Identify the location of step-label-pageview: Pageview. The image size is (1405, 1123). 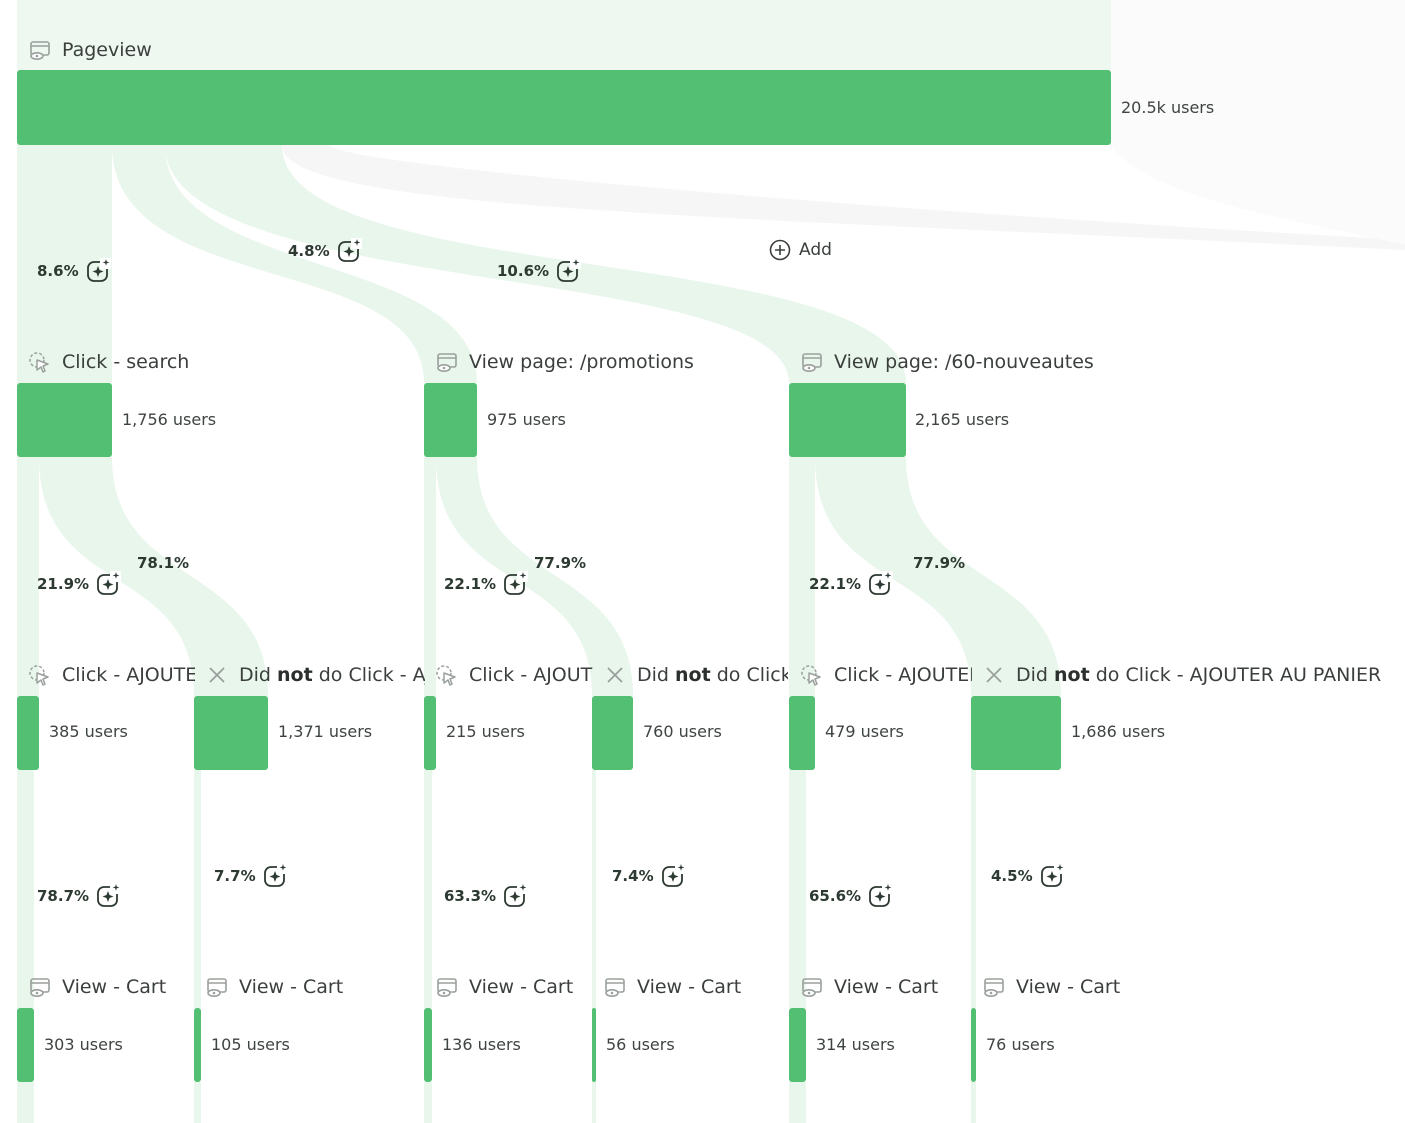
(228, 50).